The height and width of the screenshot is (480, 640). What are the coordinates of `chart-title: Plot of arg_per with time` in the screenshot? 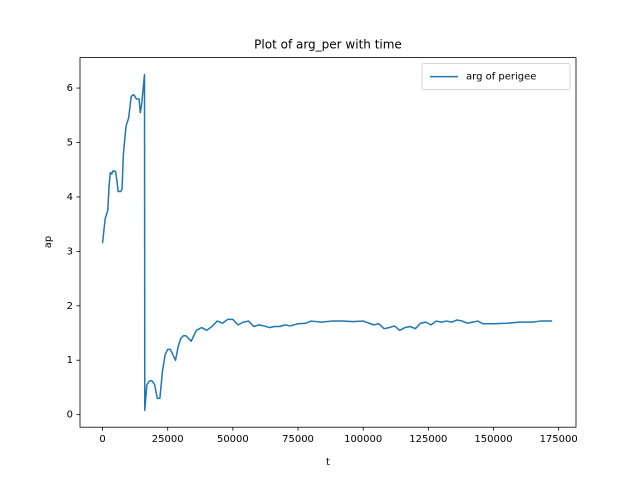 It's located at (328, 45).